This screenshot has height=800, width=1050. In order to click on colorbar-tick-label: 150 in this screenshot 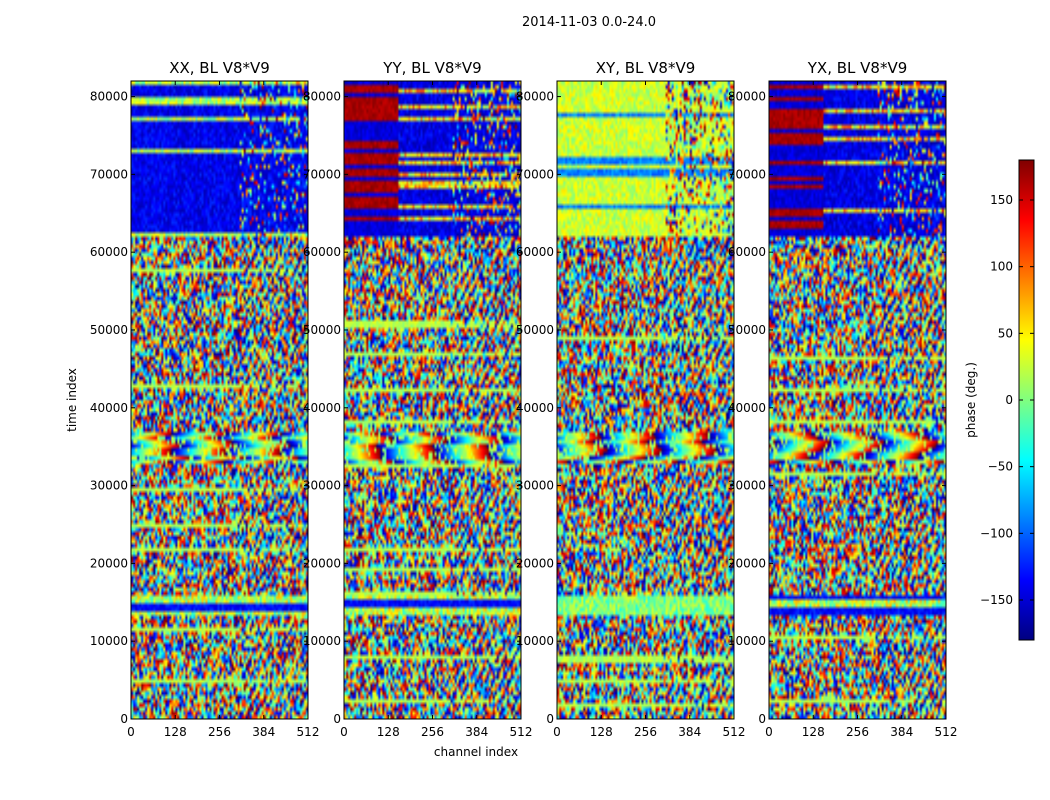, I will do `click(1001, 200)`.